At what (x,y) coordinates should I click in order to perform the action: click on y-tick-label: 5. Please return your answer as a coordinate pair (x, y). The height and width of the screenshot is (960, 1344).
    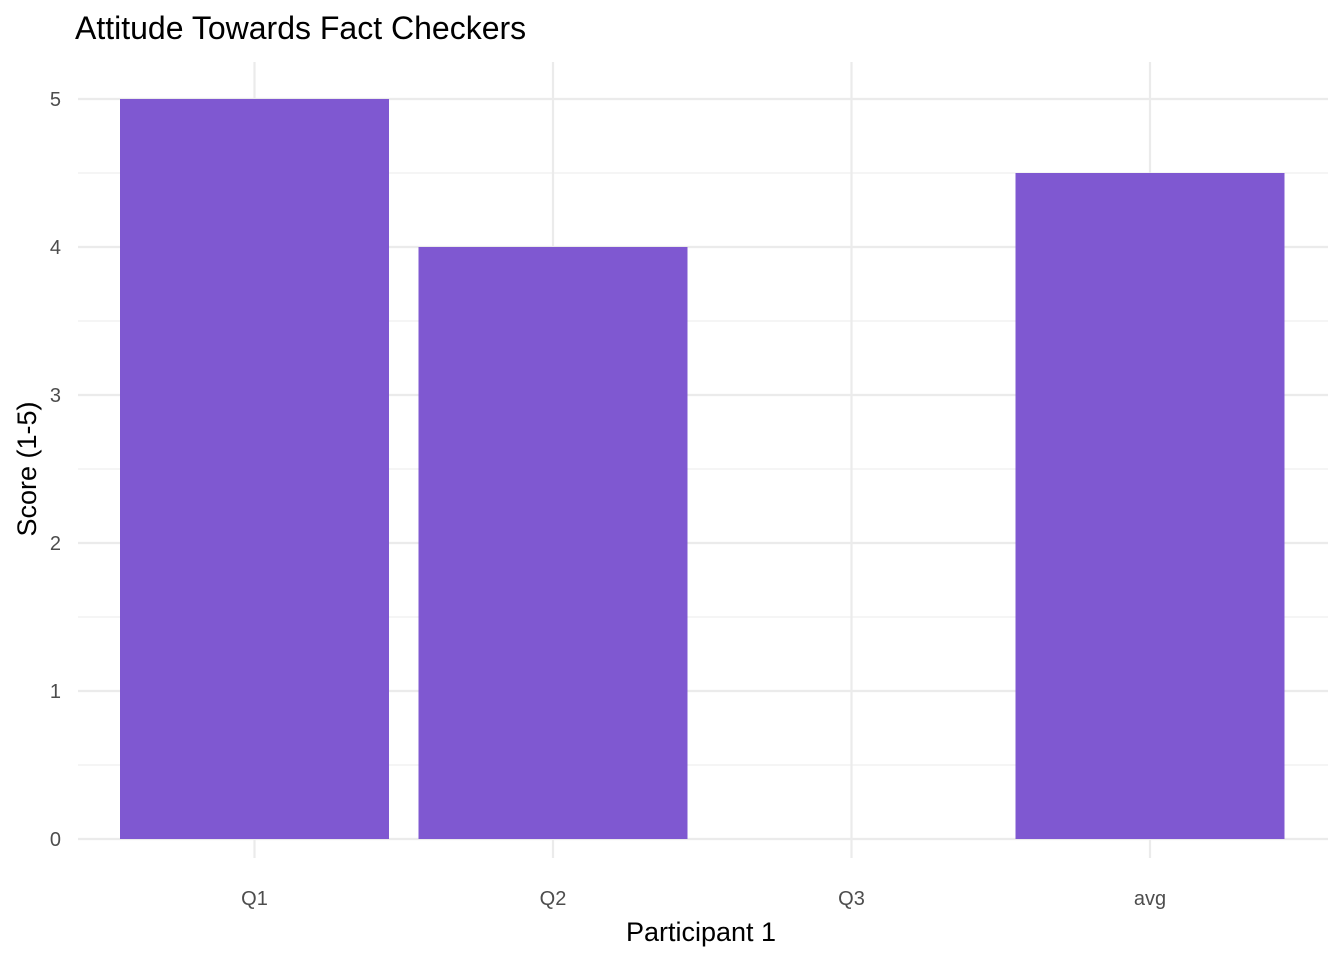
    Looking at the image, I should click on (55, 100).